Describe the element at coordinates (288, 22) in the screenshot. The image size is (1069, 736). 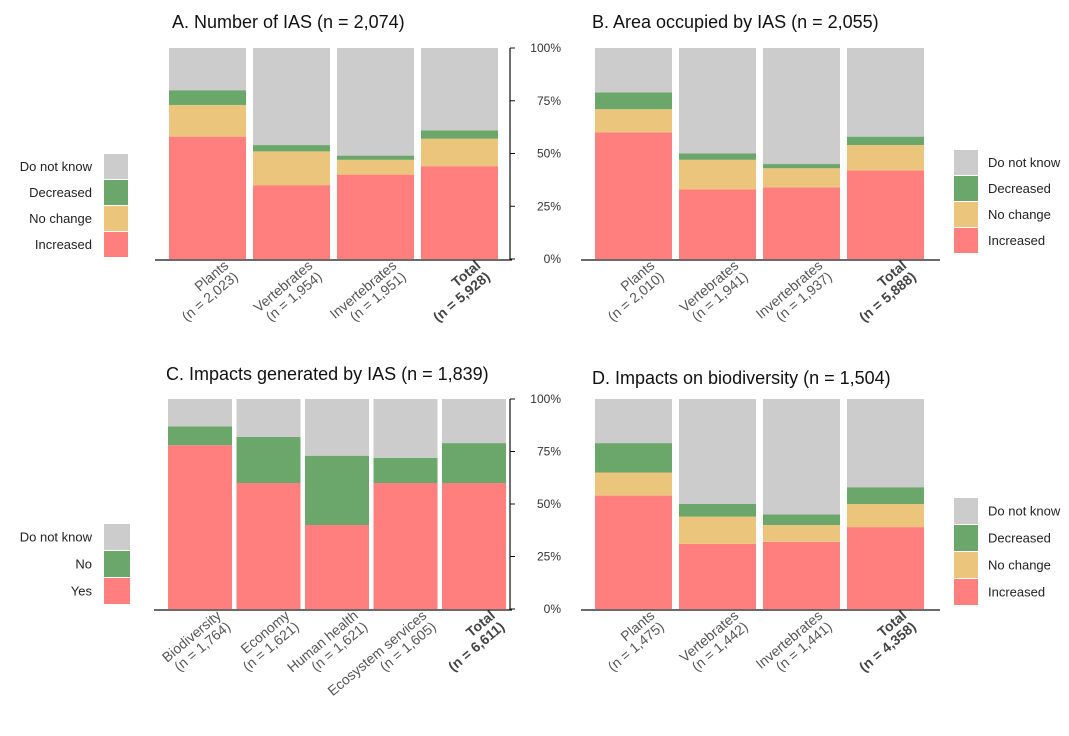
I see `chart-title: A. Number of IAS (n = 2,074)` at that location.